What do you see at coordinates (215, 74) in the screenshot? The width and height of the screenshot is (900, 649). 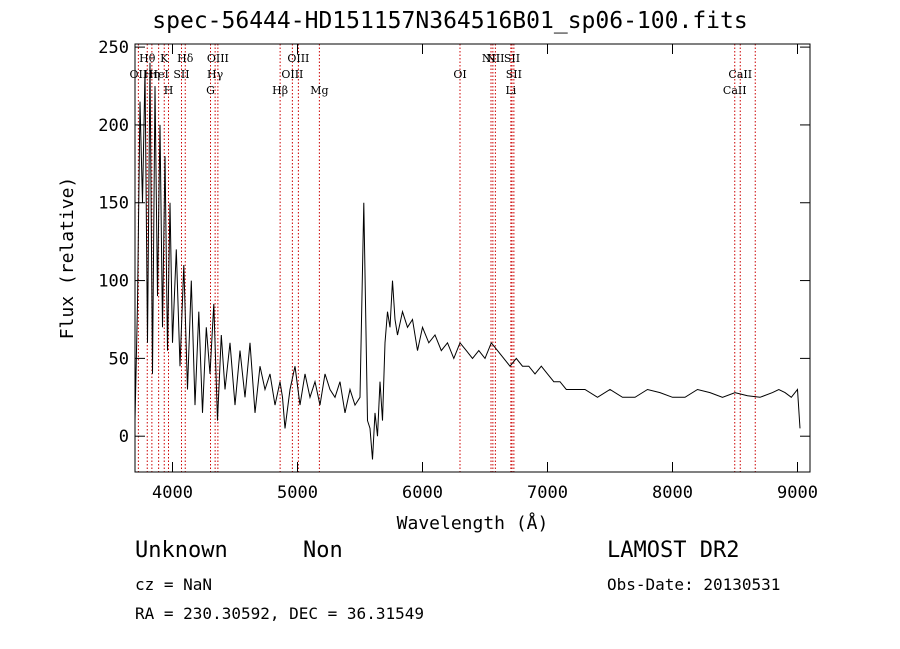 I see `line-marker-label: Hγ` at bounding box center [215, 74].